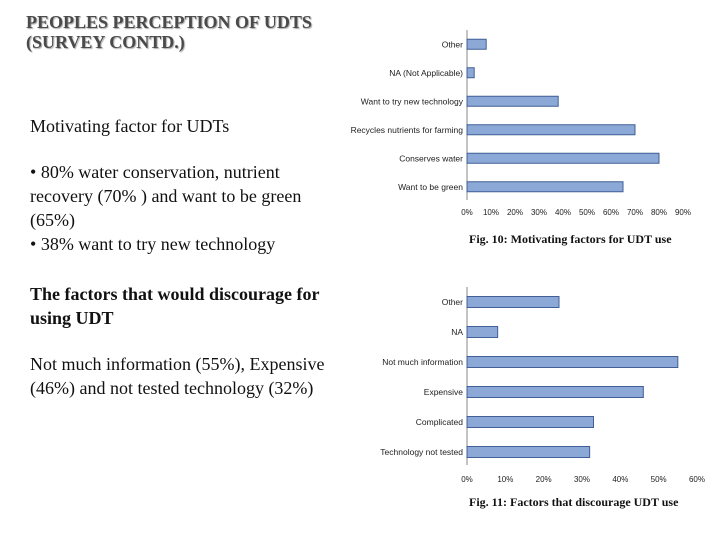  Describe the element at coordinates (426, 73) in the screenshot. I see `fig10-category-label: NA (Not Applicable)` at that location.